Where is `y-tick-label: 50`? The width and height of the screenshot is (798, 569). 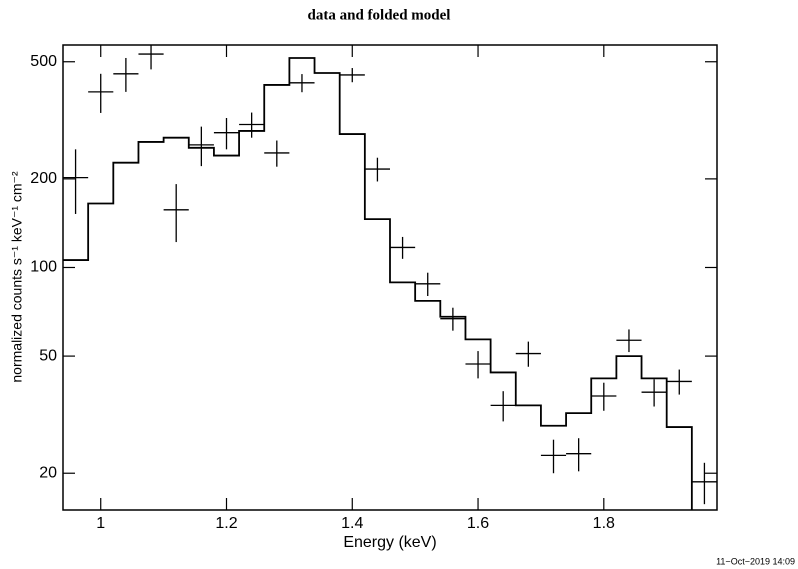 y-tick-label: 50 is located at coordinates (48, 355).